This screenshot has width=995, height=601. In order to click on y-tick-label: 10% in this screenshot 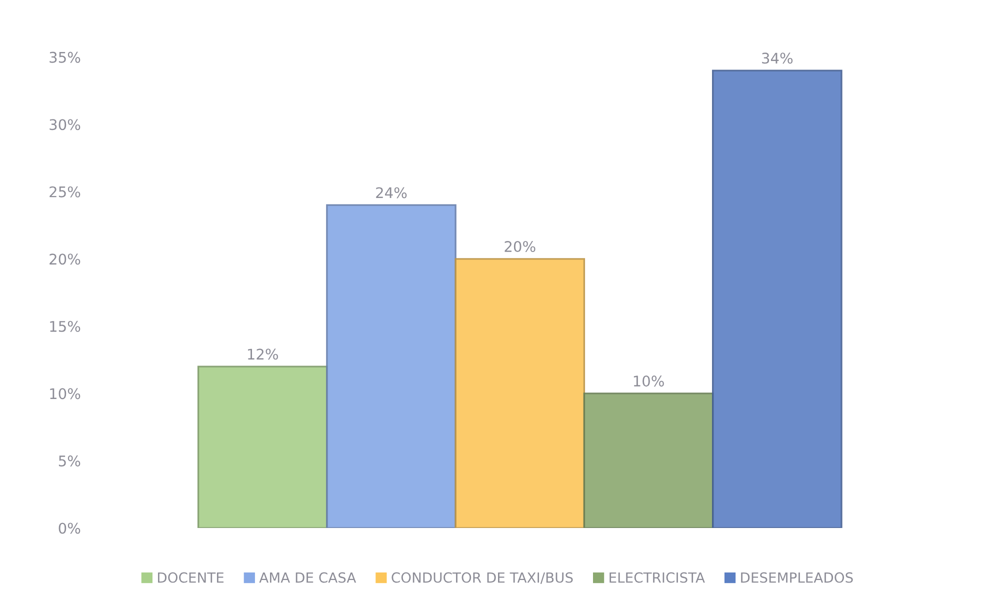, I will do `click(65, 394)`.